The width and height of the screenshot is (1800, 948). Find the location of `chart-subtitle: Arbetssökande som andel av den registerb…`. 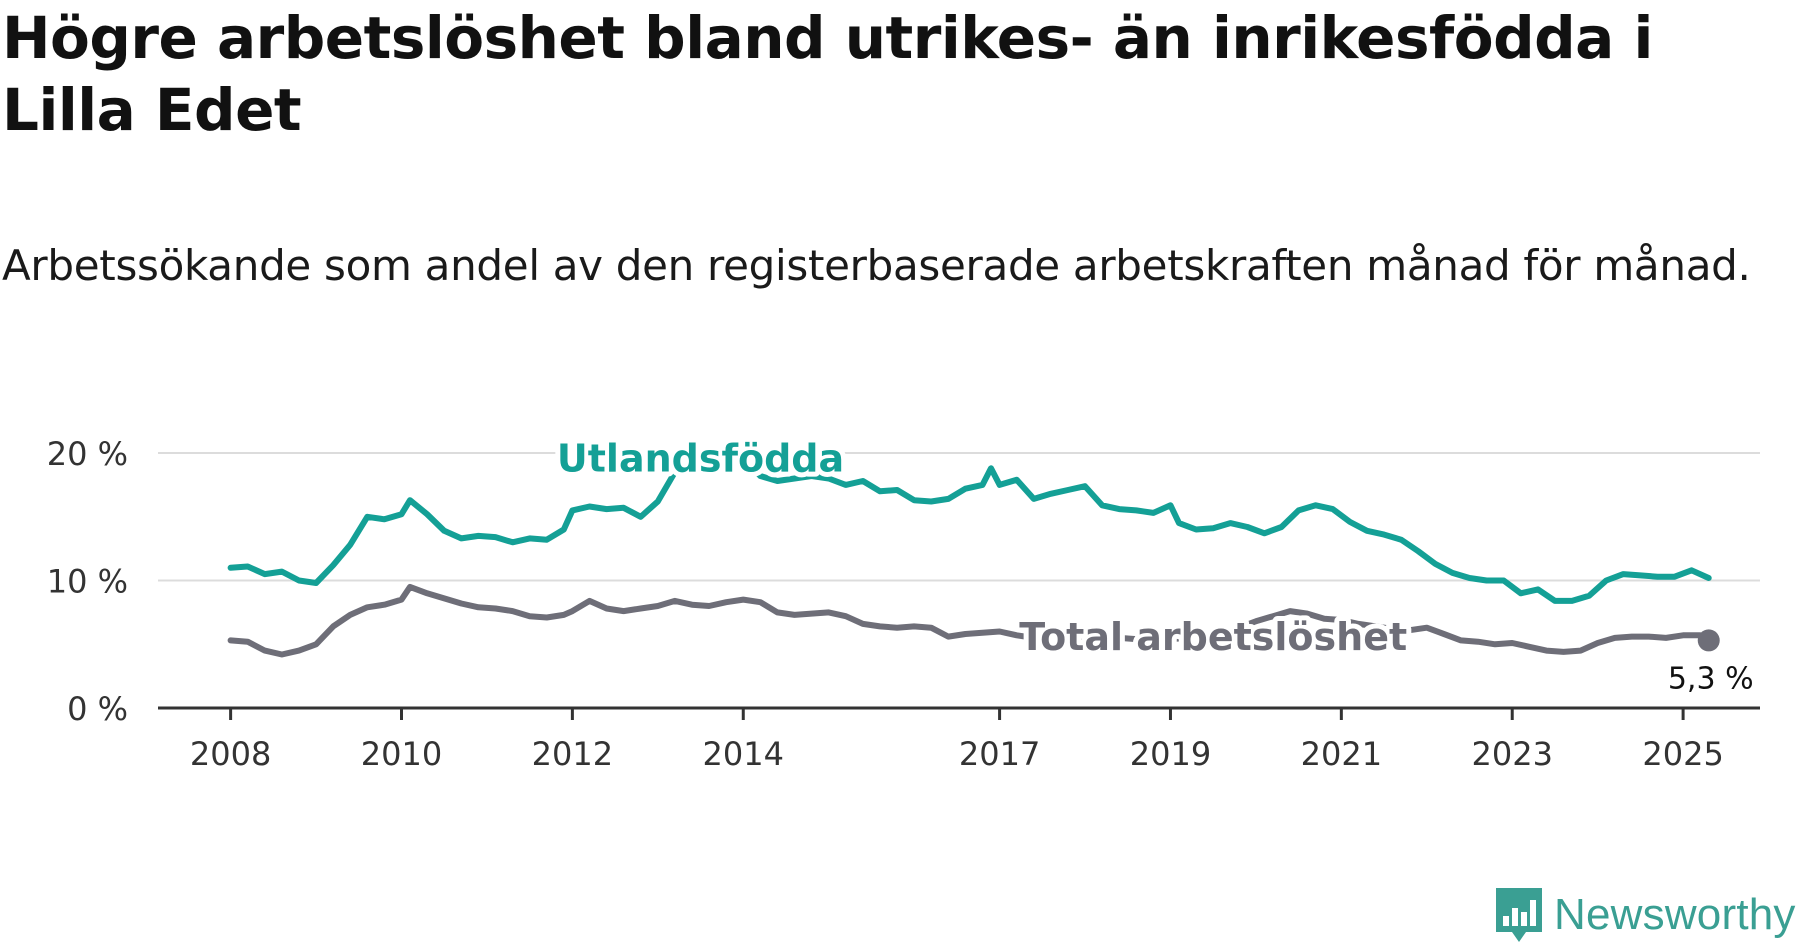

chart-subtitle: Arbetssökande som andel av den registerb… is located at coordinates (876, 265).